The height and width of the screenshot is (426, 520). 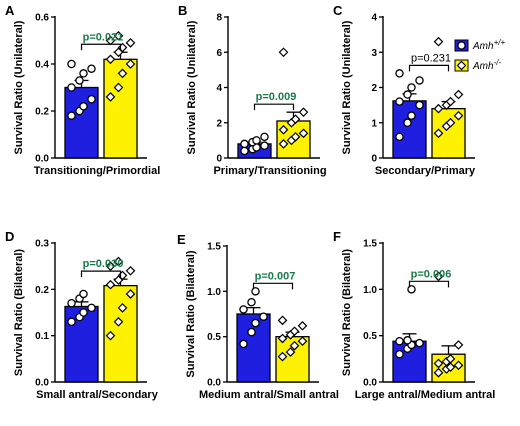 What do you see at coordinates (425, 395) in the screenshot?
I see `x-axis-title: Large antral/Medium antral` at bounding box center [425, 395].